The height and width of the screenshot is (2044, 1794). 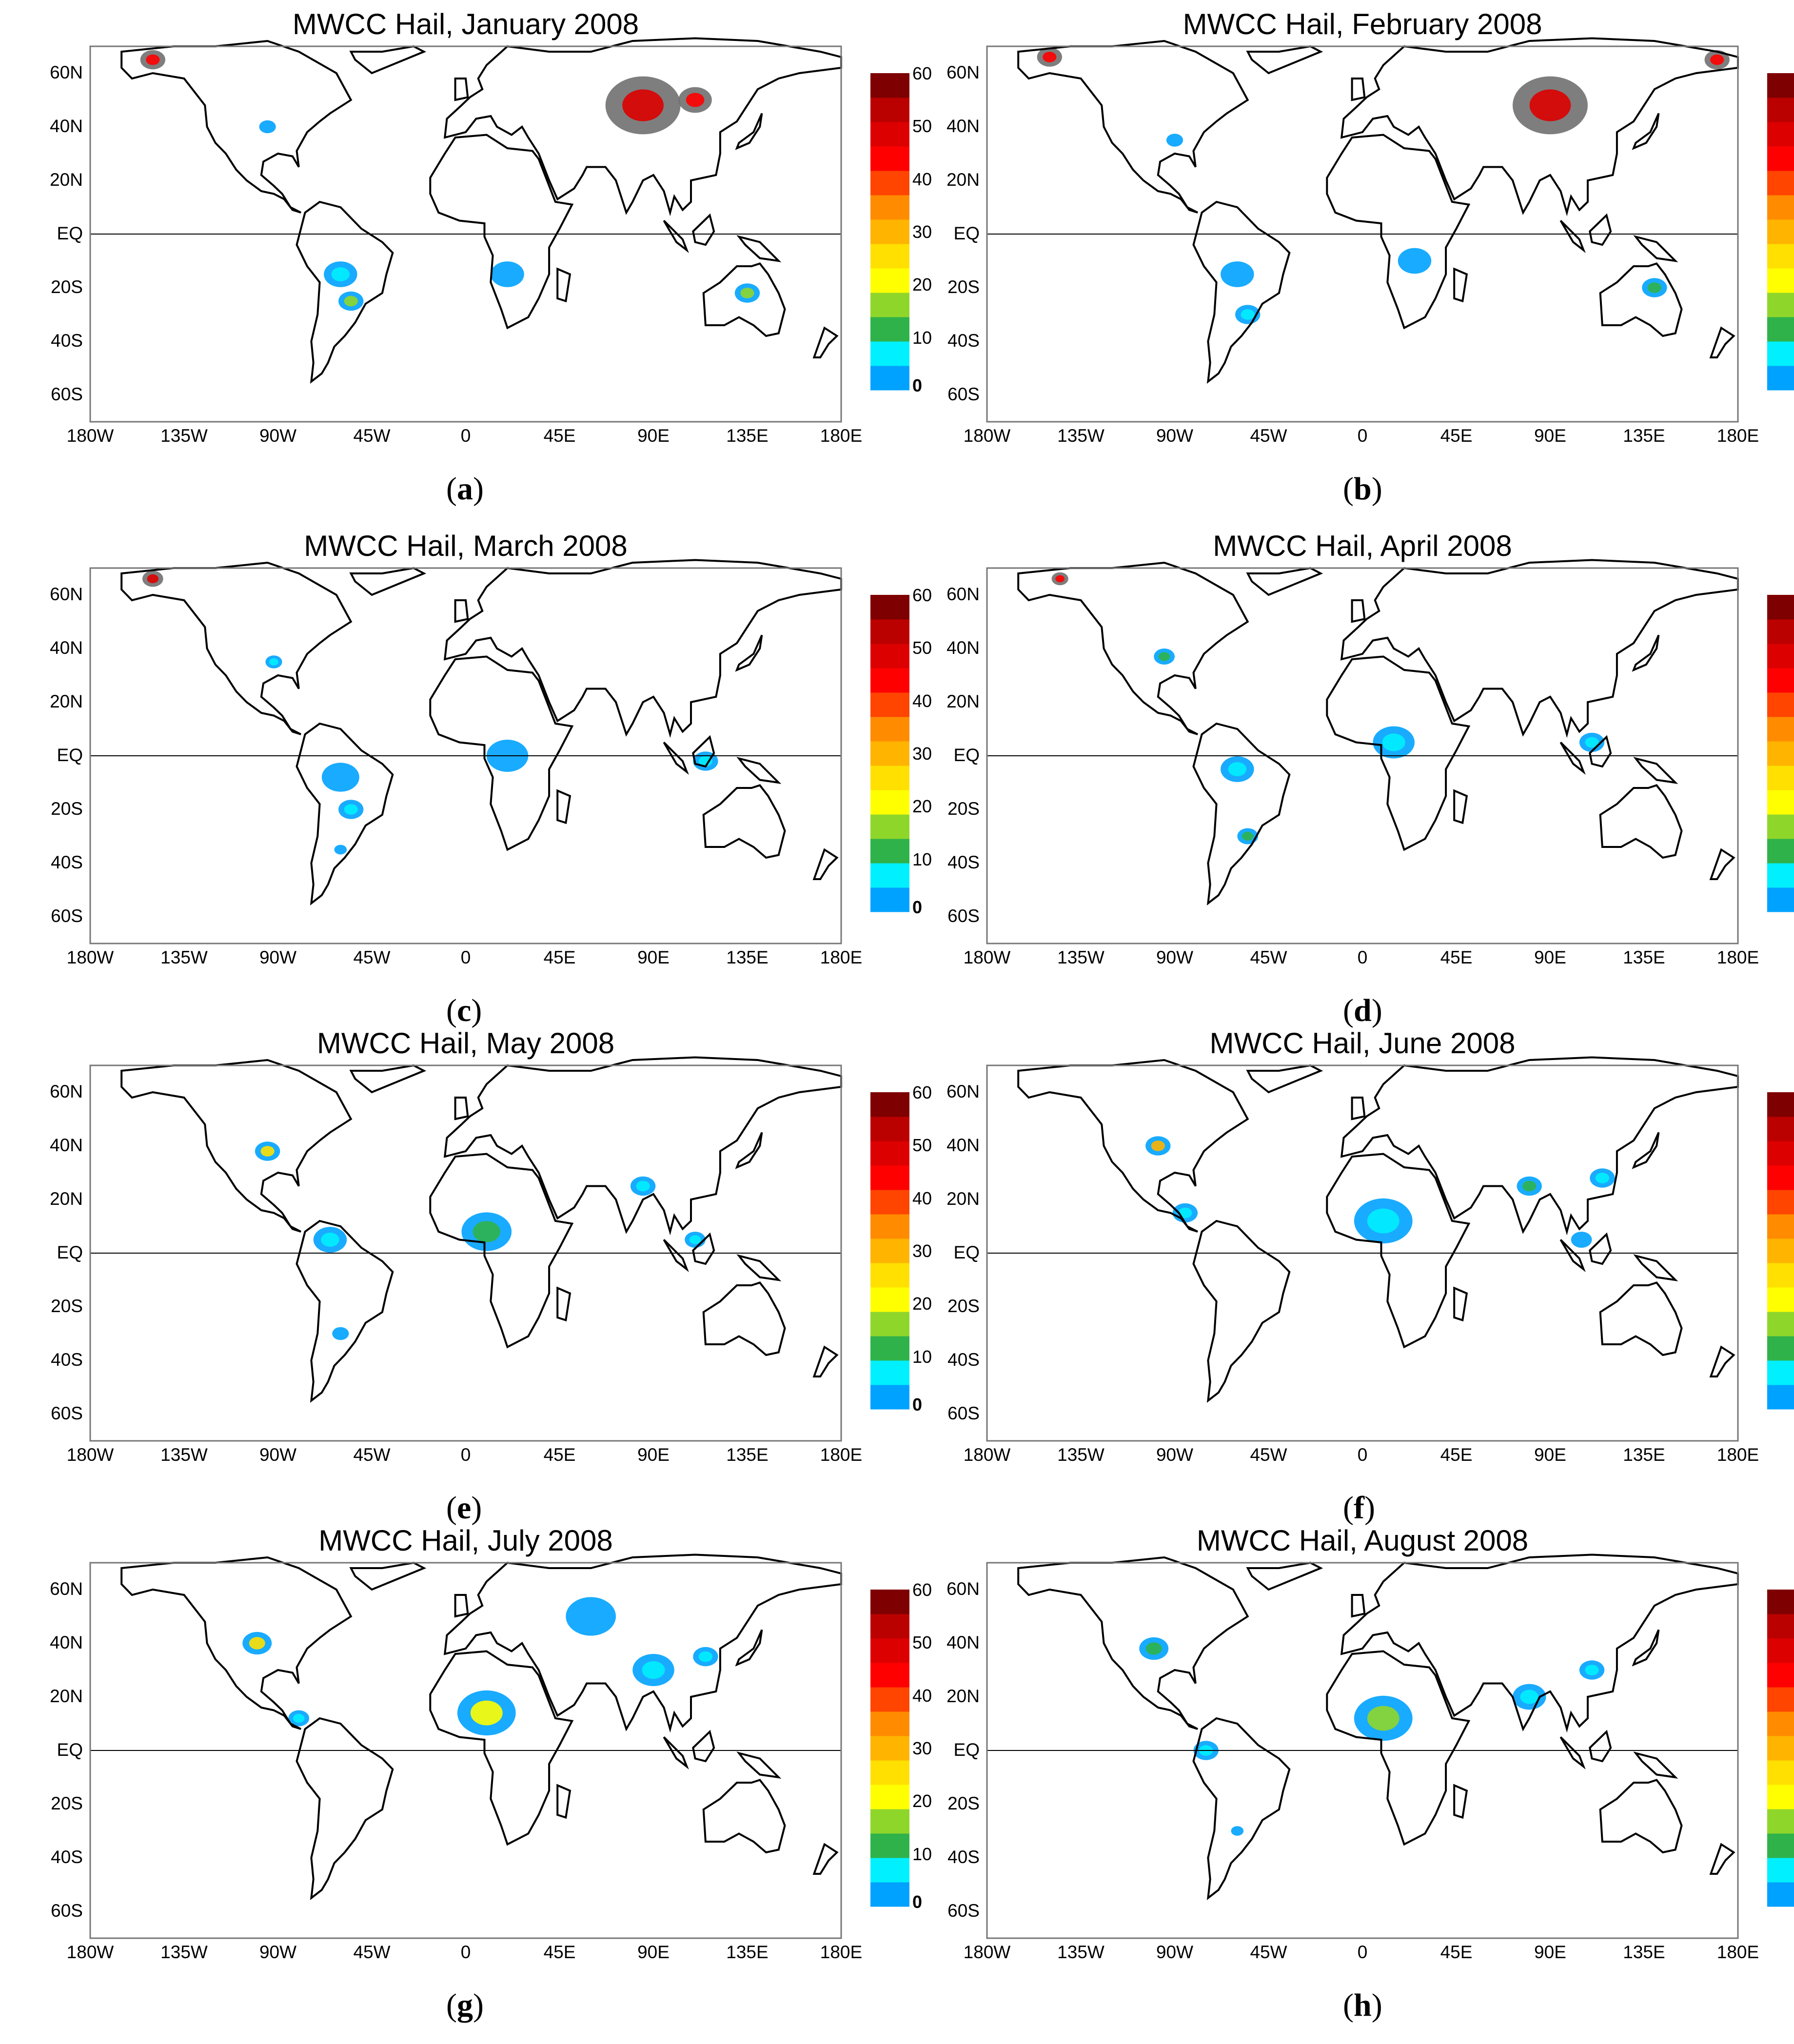 I want to click on panel-title: MWCC Hail, April 2008, so click(x=1362, y=546).